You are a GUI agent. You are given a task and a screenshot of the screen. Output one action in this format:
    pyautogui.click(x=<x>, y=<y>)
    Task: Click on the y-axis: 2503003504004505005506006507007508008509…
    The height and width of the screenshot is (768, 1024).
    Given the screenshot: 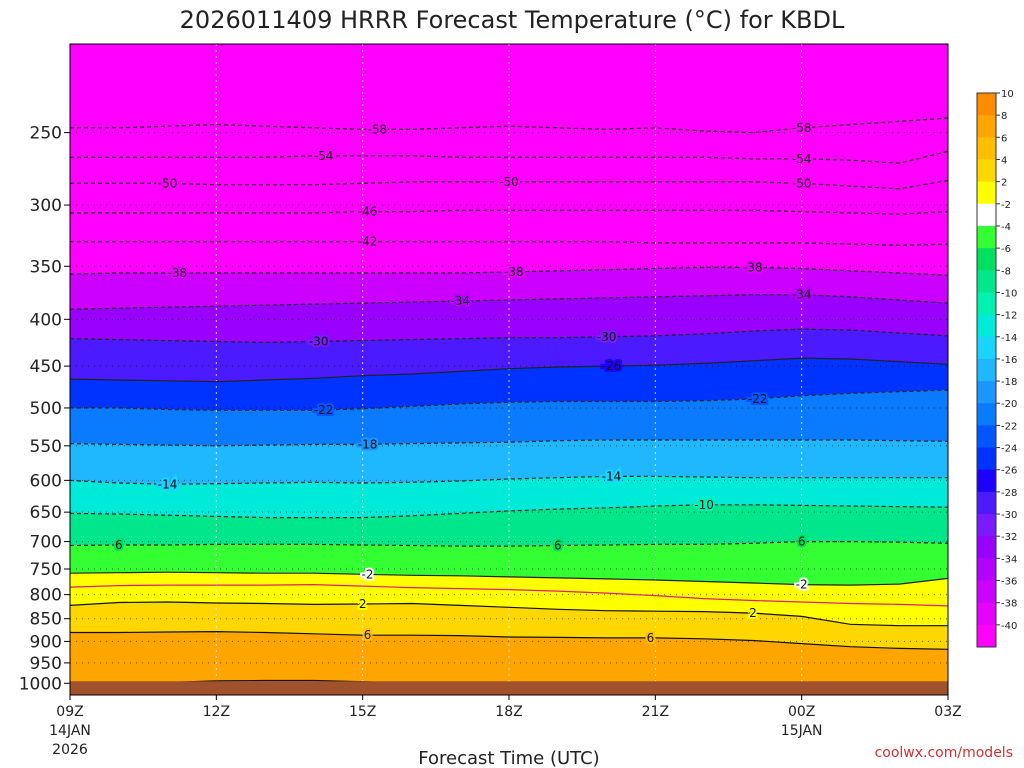 What is the action you would take?
    pyautogui.click(x=44, y=409)
    